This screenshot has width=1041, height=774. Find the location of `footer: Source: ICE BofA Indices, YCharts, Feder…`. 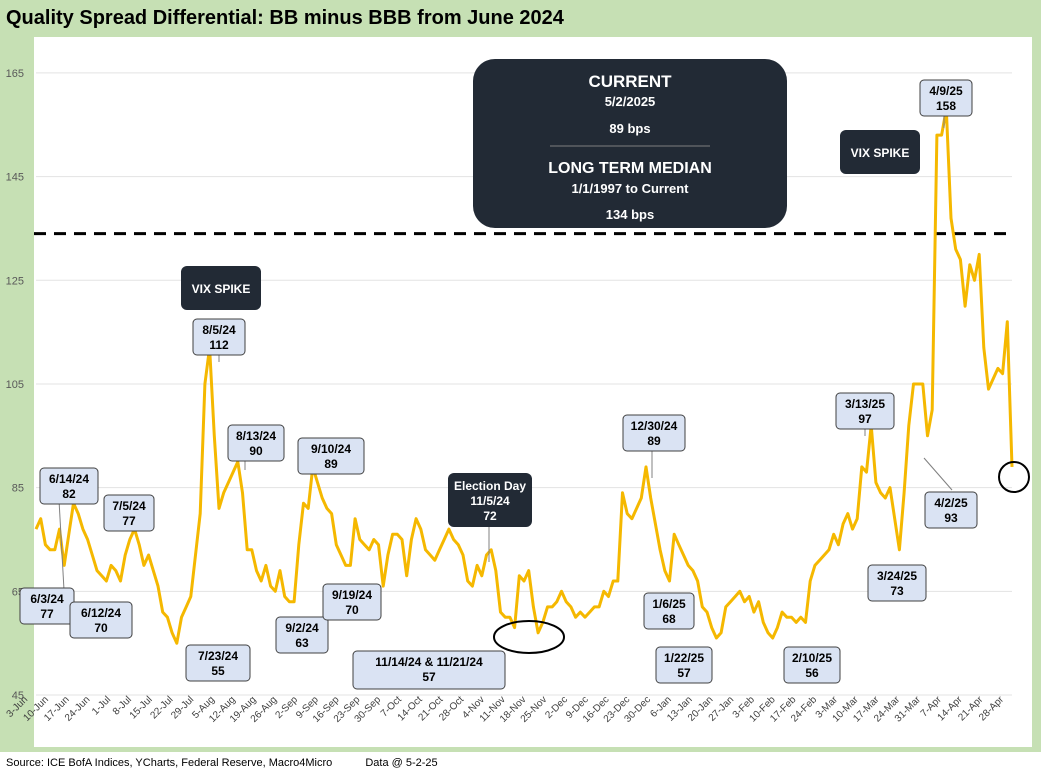

footer: Source: ICE BofA Indices, YCharts, Feder… is located at coordinates (222, 763).